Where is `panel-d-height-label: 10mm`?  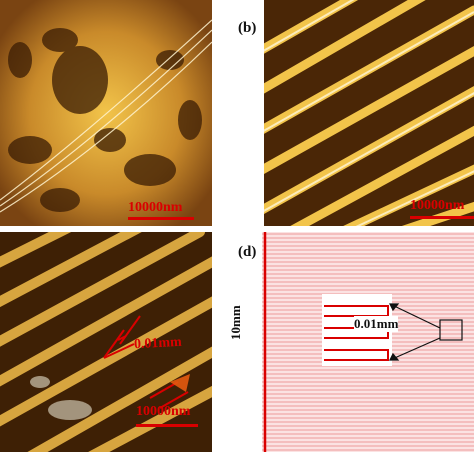
panel-d-height-label: 10mm is located at coordinates (235, 322).